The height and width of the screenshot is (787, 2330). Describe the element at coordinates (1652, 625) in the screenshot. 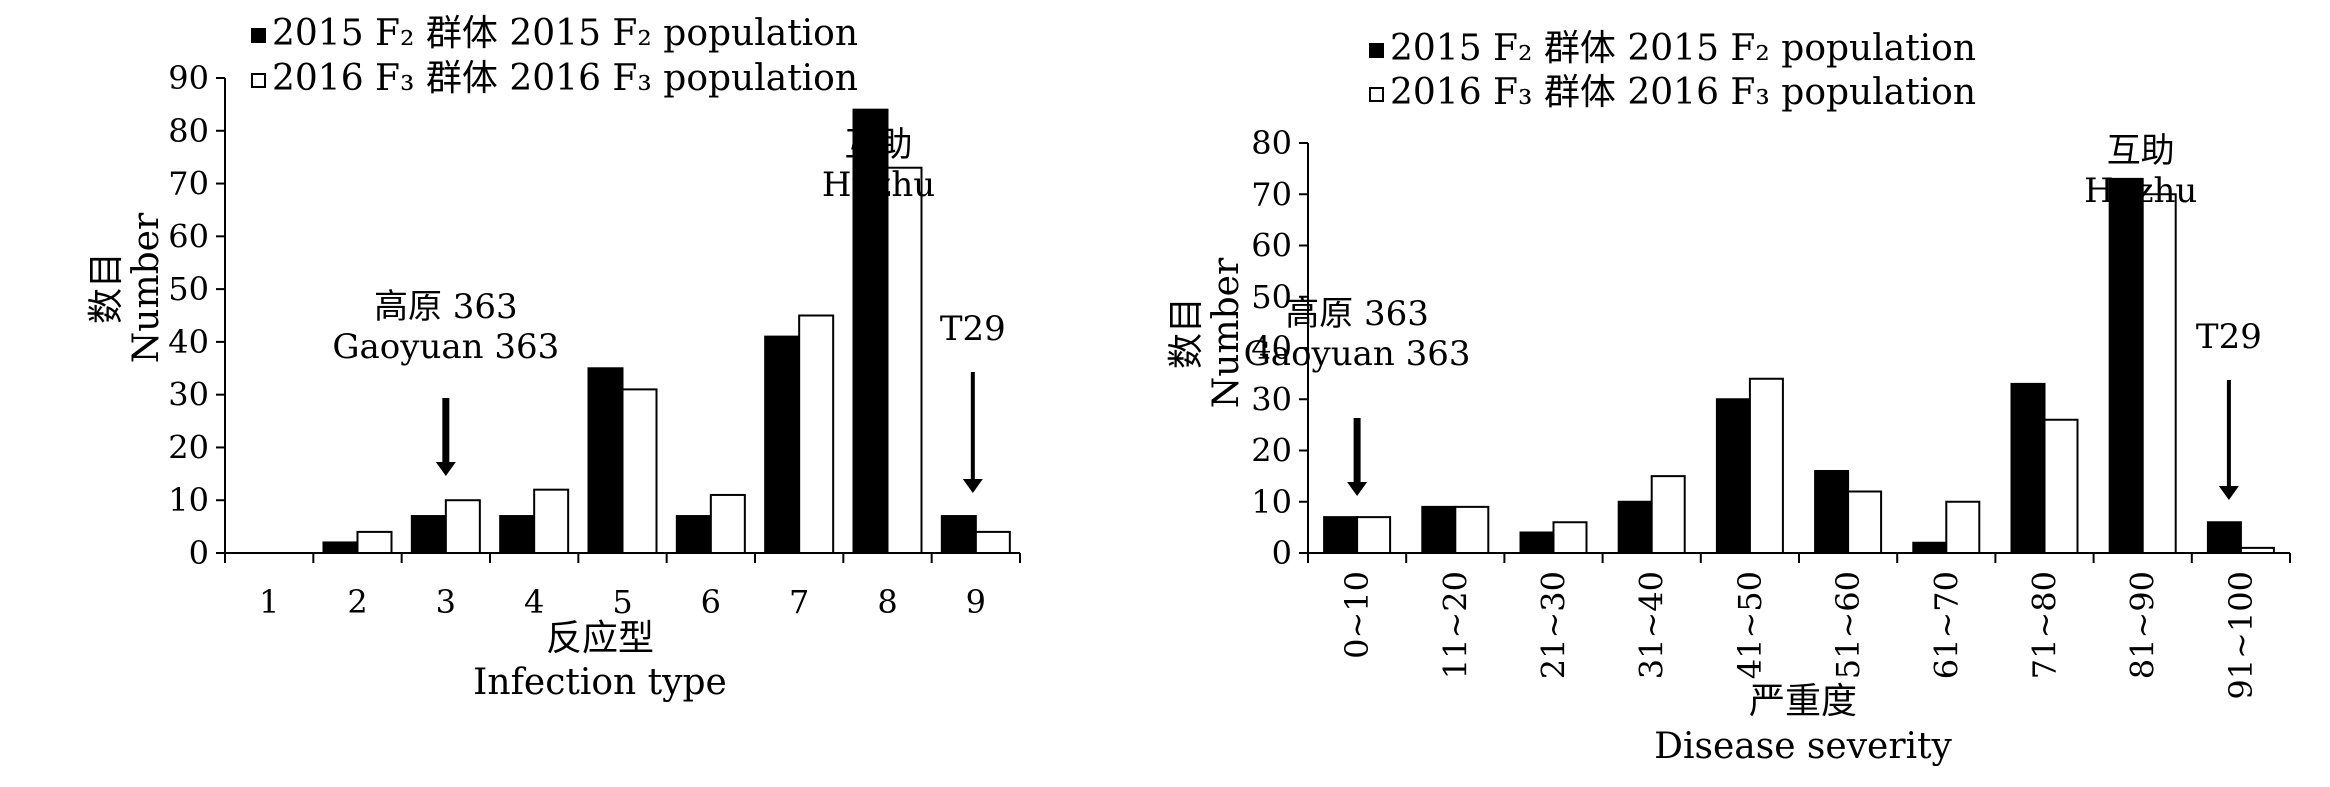

I see `x-tick-label: 31~40` at that location.